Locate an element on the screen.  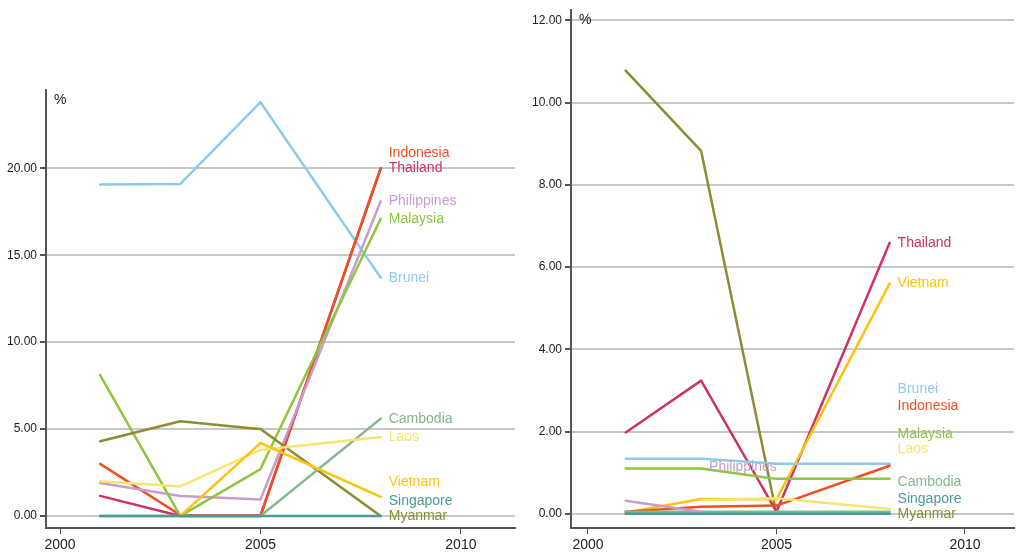
series-label: Philippines is located at coordinates (422, 200).